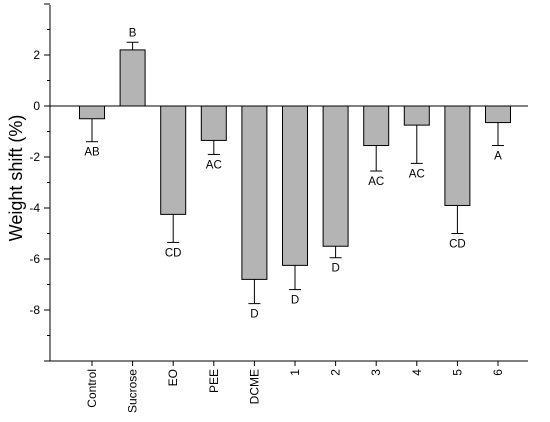 The image size is (550, 422). What do you see at coordinates (173, 377) in the screenshot?
I see `x-tick-label: EO` at bounding box center [173, 377].